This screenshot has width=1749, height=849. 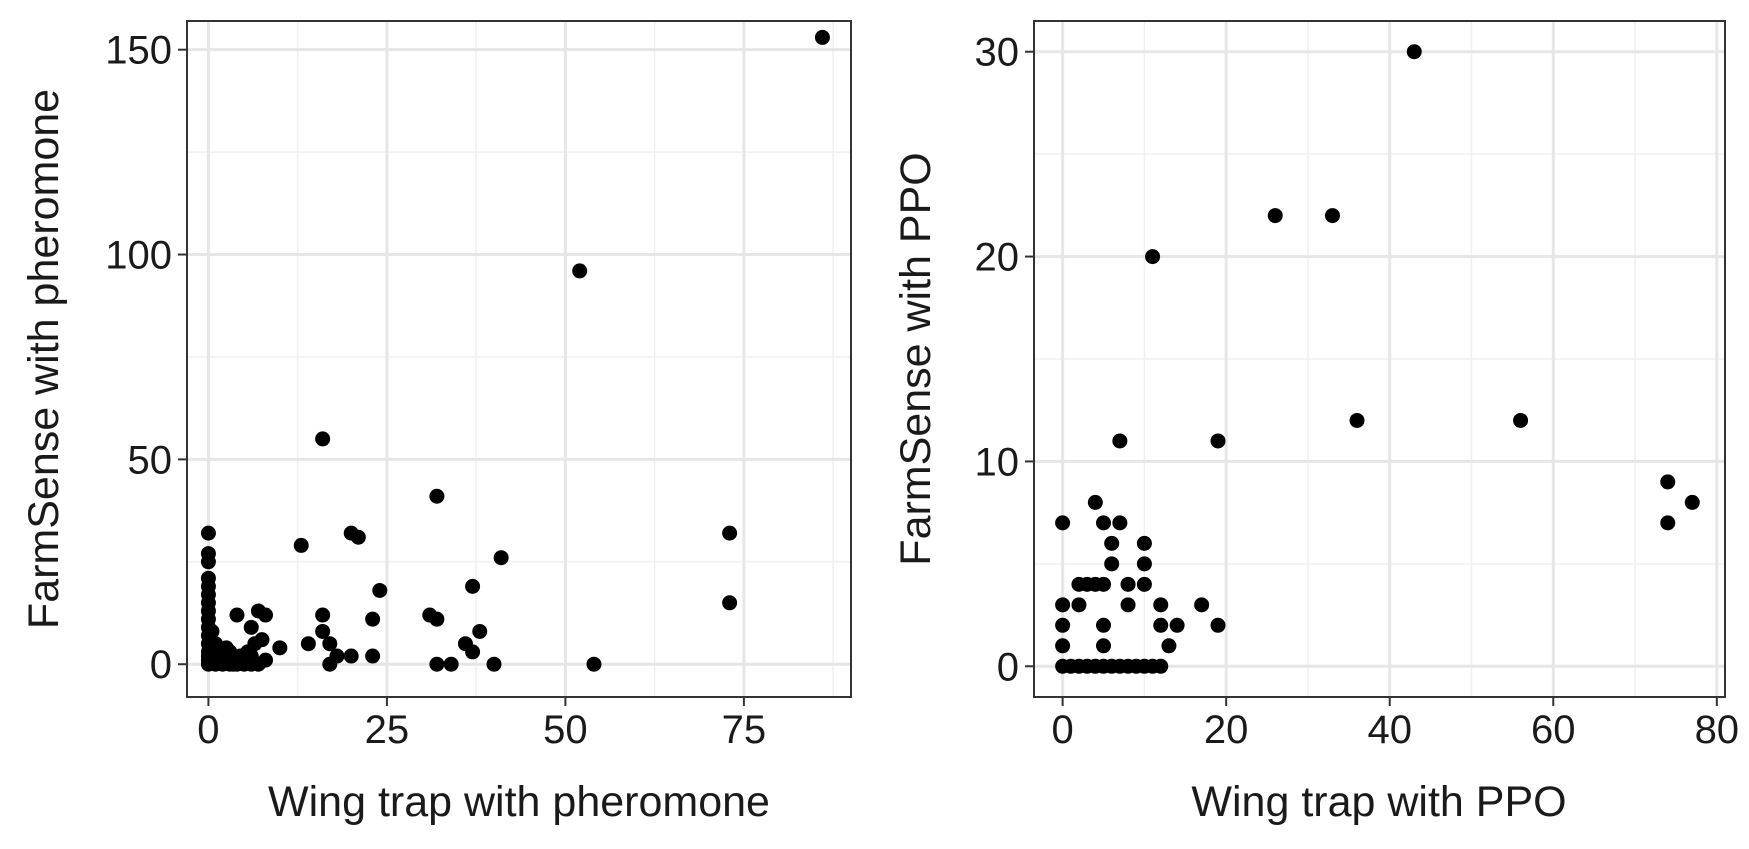 I want to click on y-tick-label: 10, so click(x=997, y=462).